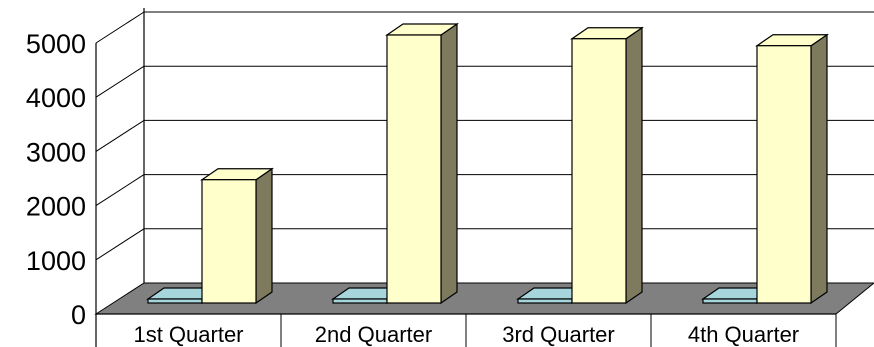 This screenshot has height=347, width=874. What do you see at coordinates (188, 334) in the screenshot?
I see `x-category-label: 1st Quarter` at bounding box center [188, 334].